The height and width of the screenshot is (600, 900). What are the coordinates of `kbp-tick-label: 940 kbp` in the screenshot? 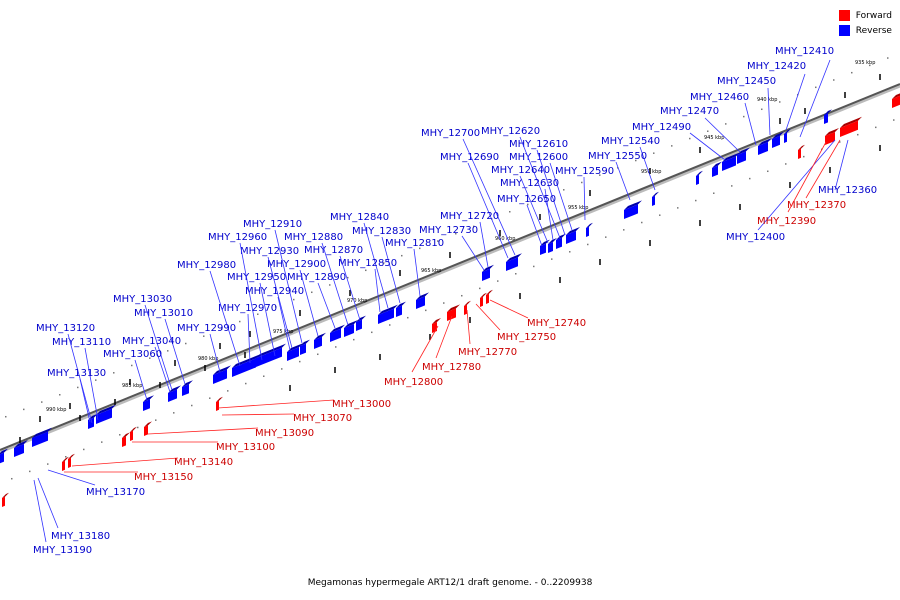 It's located at (767, 100).